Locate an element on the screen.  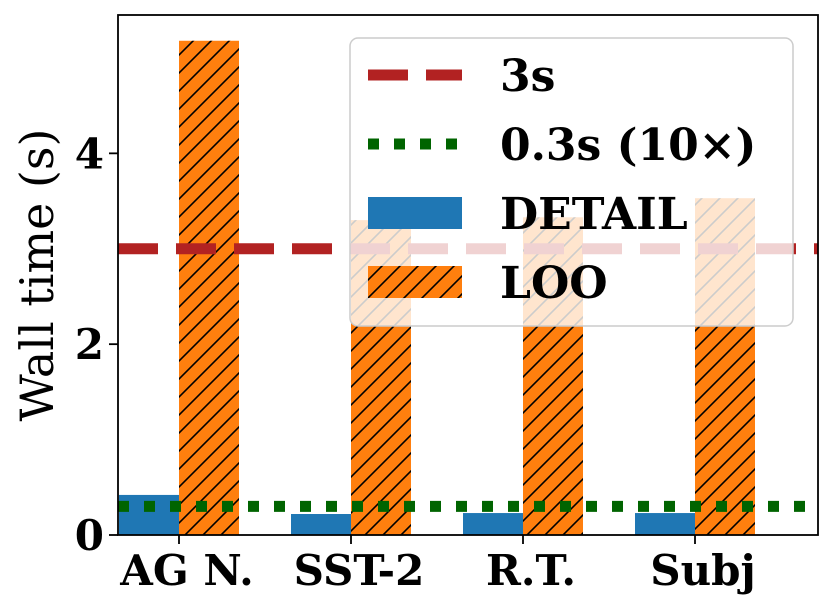
y-axis: 0 2 4 is located at coordinates (96, 344).